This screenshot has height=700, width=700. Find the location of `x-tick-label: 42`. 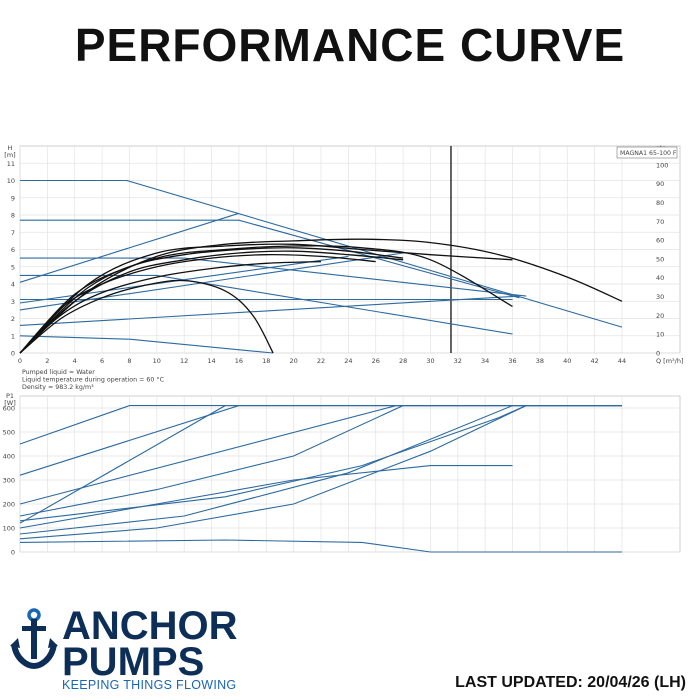

x-tick-label: 42 is located at coordinates (594, 361).